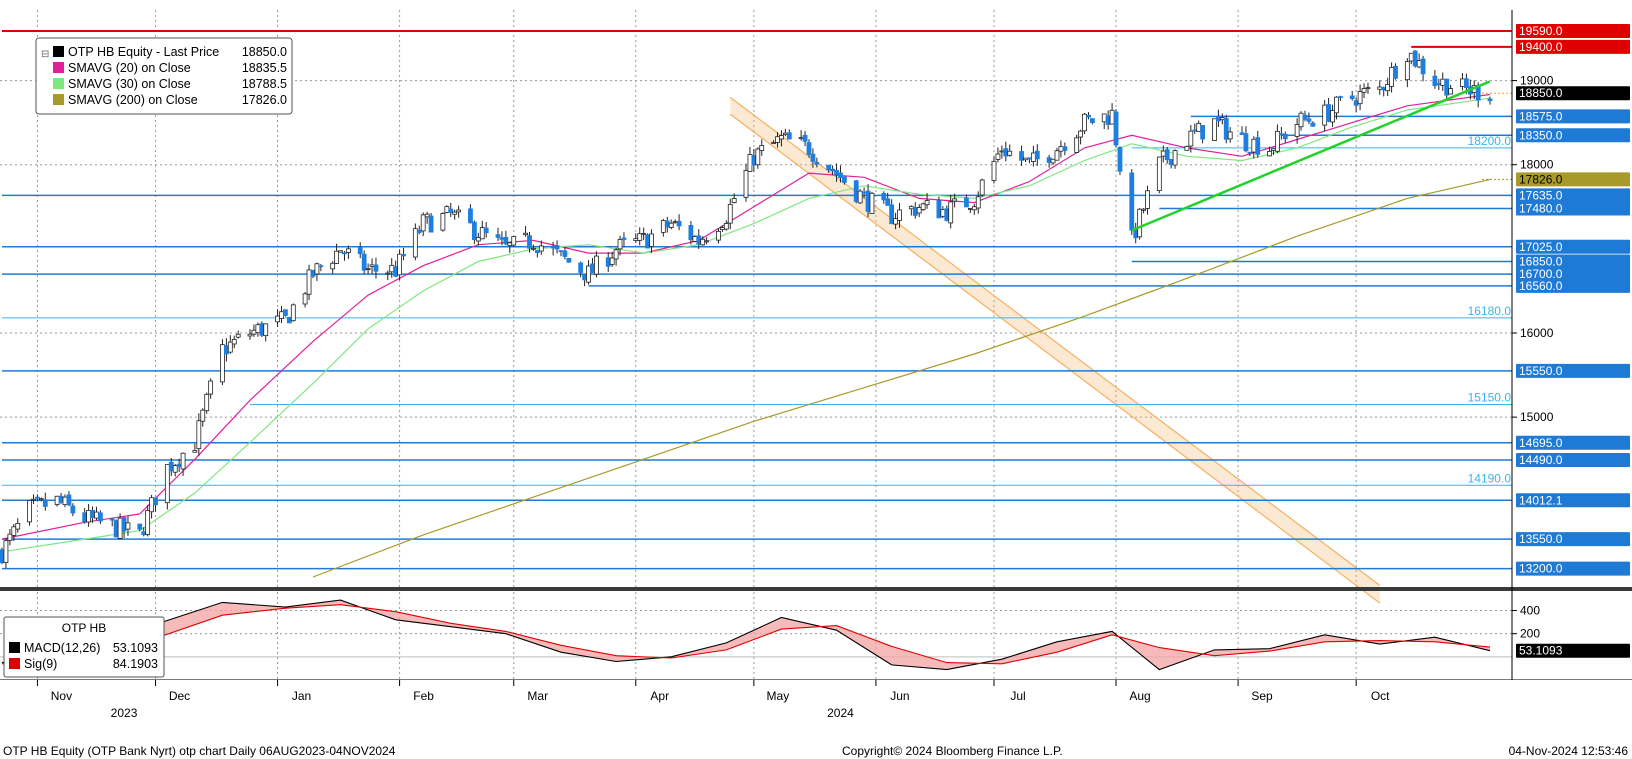 The image size is (1632, 759). Describe the element at coordinates (1573, 116) in the screenshot. I see `level-tag-18575.0-bg` at that location.